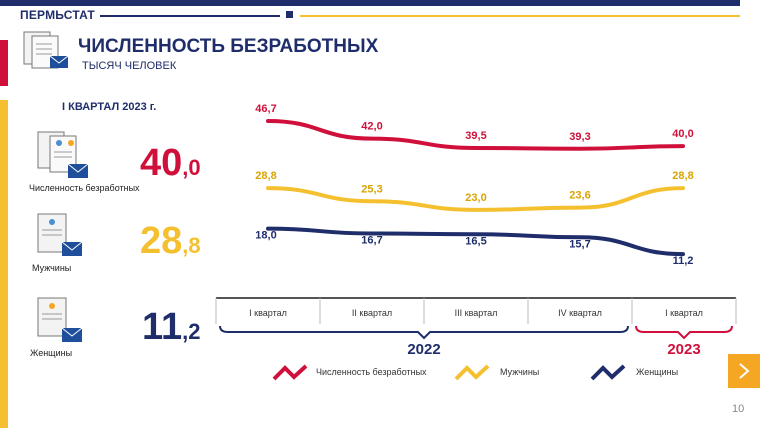  Describe the element at coordinates (371, 127) in the screenshot. I see `data-label: 42,0` at that location.